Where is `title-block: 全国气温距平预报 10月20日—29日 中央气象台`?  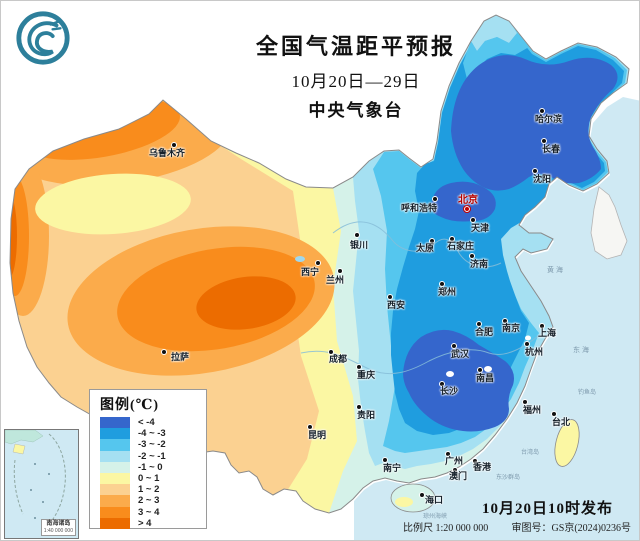
title-block: 全国气温距平预报 10月20日—29日 中央气象台 is located at coordinates (356, 75).